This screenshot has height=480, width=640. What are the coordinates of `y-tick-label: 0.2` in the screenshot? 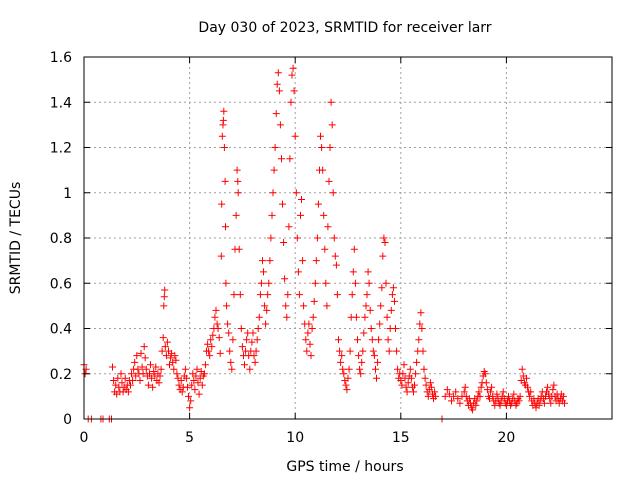 It's located at (61, 375).